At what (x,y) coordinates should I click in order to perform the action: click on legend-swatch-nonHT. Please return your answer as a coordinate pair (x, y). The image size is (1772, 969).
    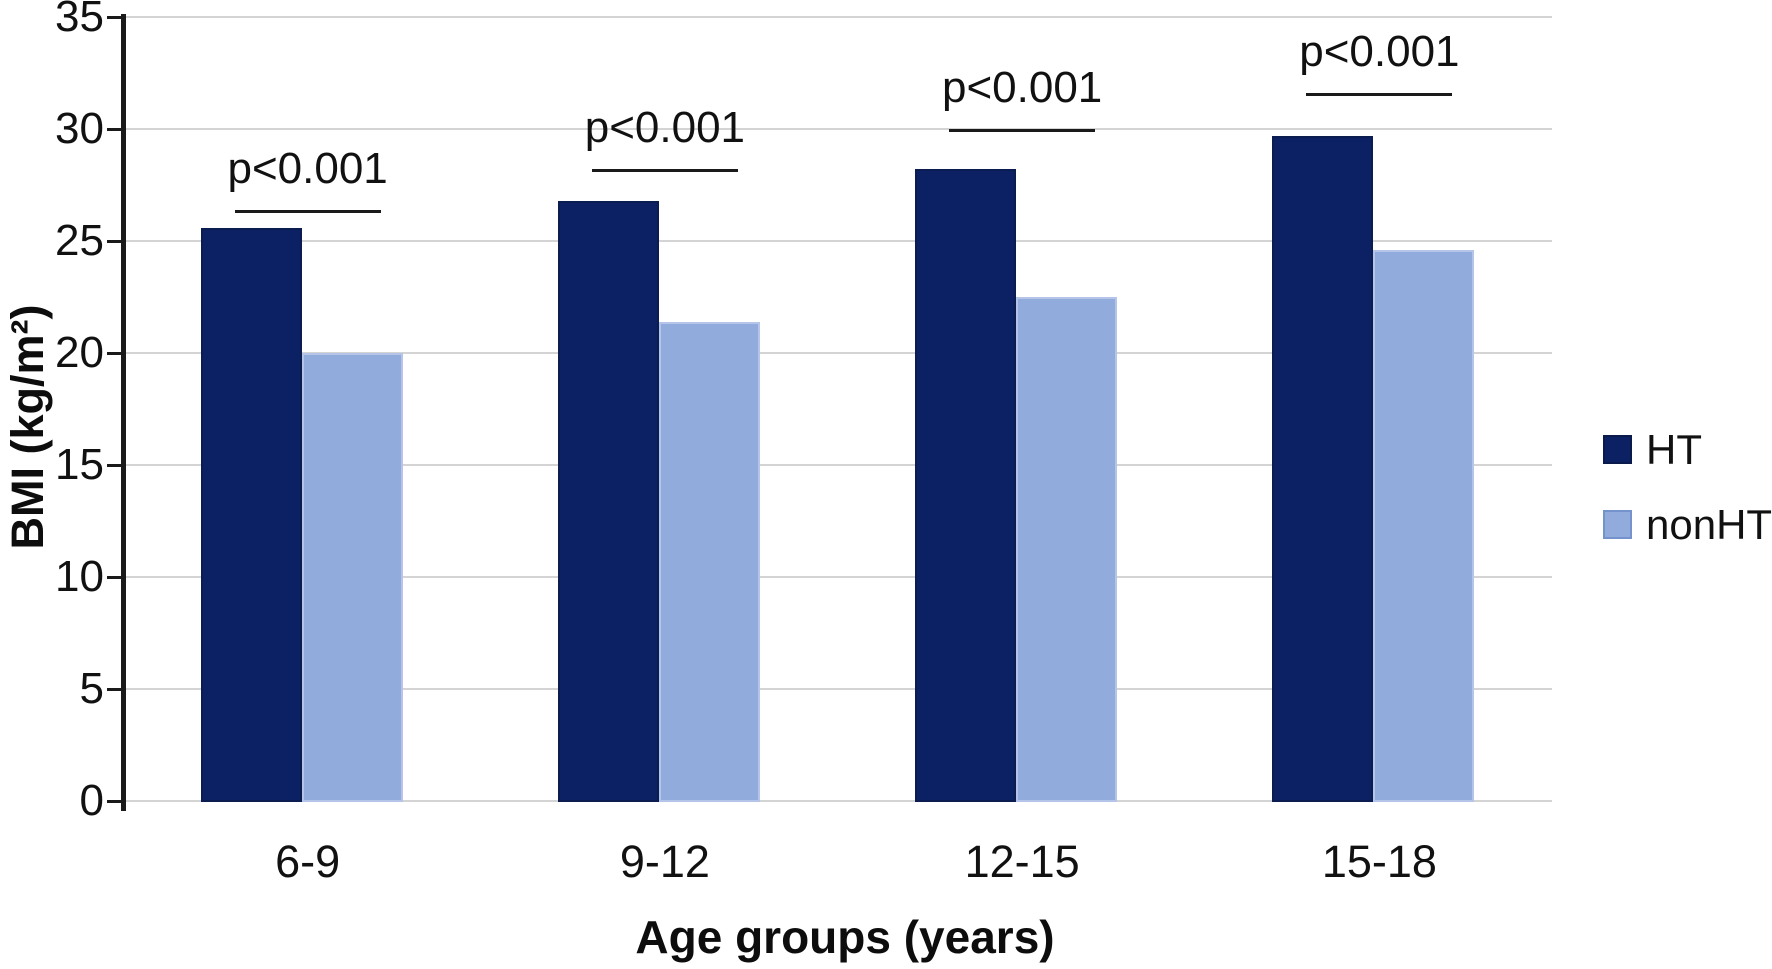
    Looking at the image, I should click on (1617, 524).